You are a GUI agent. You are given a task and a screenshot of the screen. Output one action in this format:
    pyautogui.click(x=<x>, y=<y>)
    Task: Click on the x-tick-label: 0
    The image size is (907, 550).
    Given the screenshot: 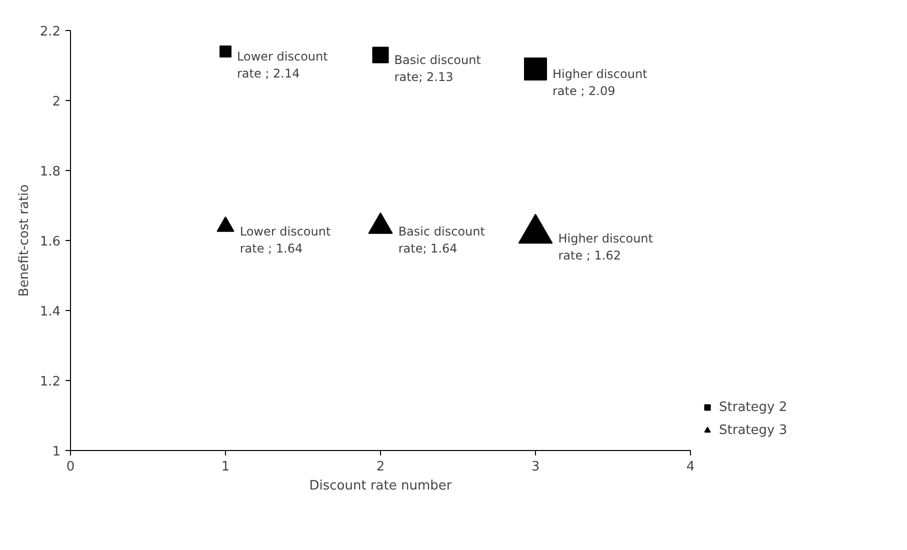 What is the action you would take?
    pyautogui.click(x=70, y=467)
    